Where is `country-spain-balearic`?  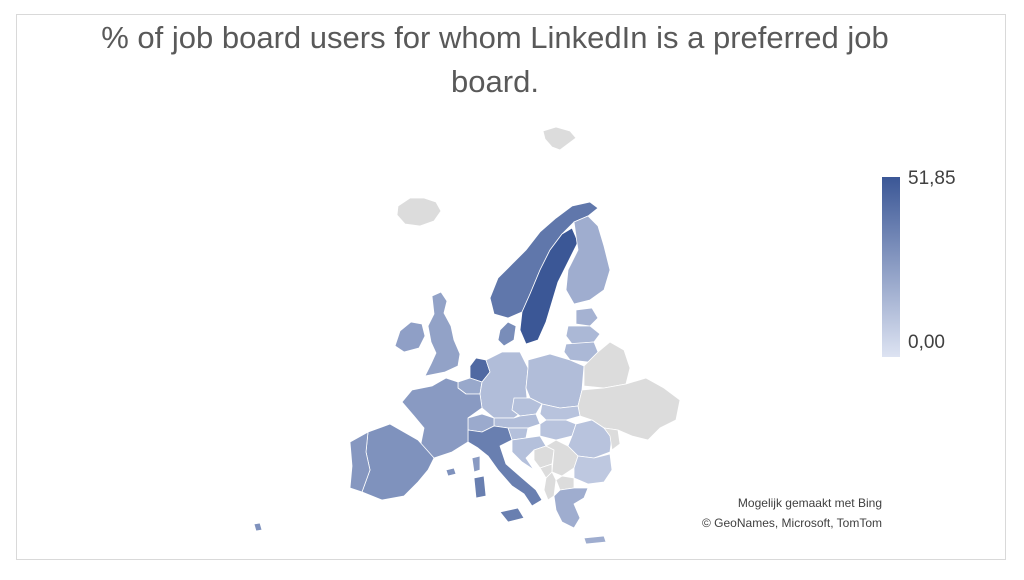 country-spain-balearic is located at coordinates (451, 472).